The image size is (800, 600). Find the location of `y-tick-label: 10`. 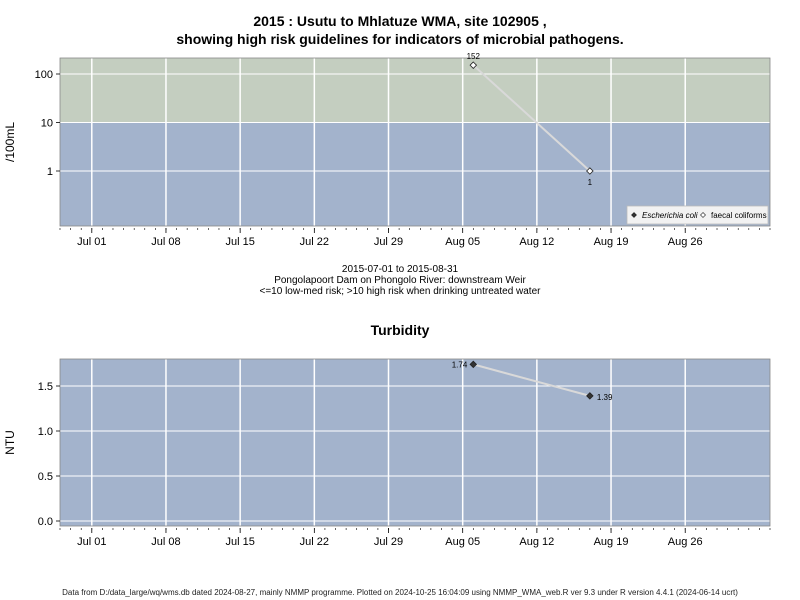

y-tick-label: 10 is located at coordinates (47, 124).